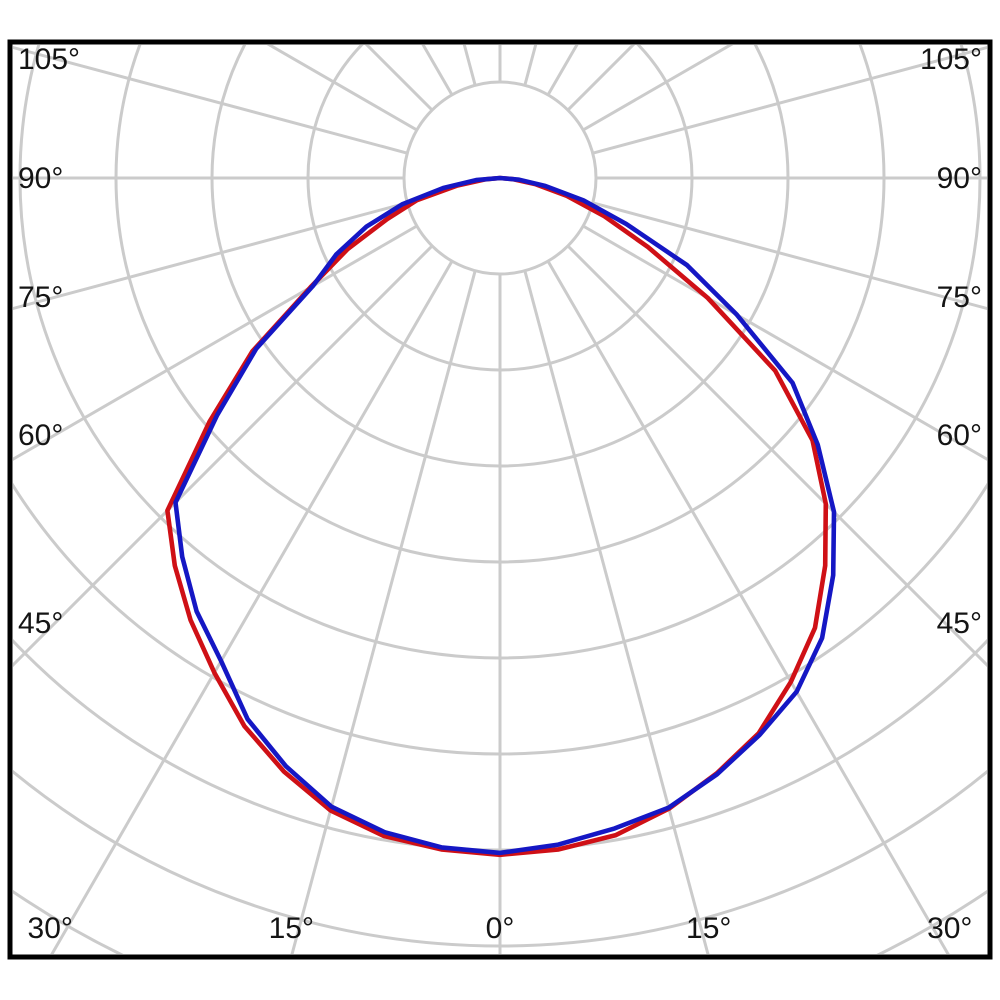 The height and width of the screenshot is (1000, 1000). What do you see at coordinates (500, 928) in the screenshot?
I see `angle-label-bottom-0: 0°` at bounding box center [500, 928].